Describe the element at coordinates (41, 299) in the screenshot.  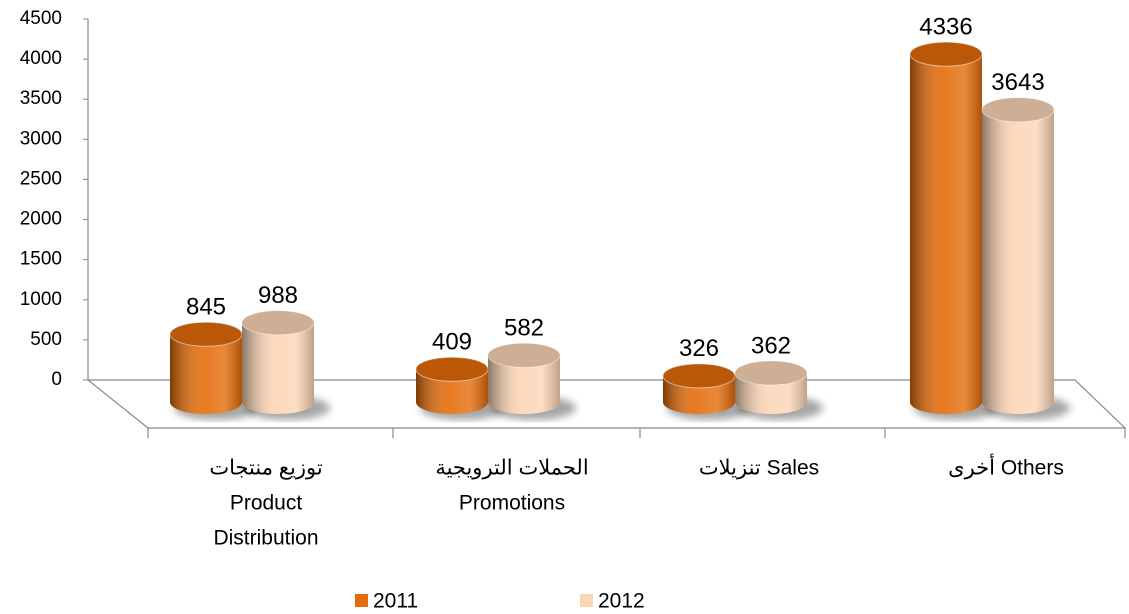
I see `y-tick-label: 1000` at that location.